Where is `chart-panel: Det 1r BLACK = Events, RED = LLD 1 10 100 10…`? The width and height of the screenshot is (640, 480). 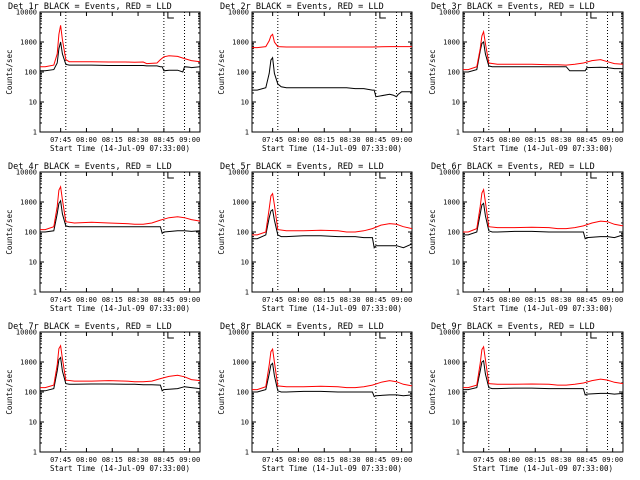
chart-panel: Det 1r BLACK = Events, RED = LLD 1 10 100 10… is located at coordinates (103, 77).